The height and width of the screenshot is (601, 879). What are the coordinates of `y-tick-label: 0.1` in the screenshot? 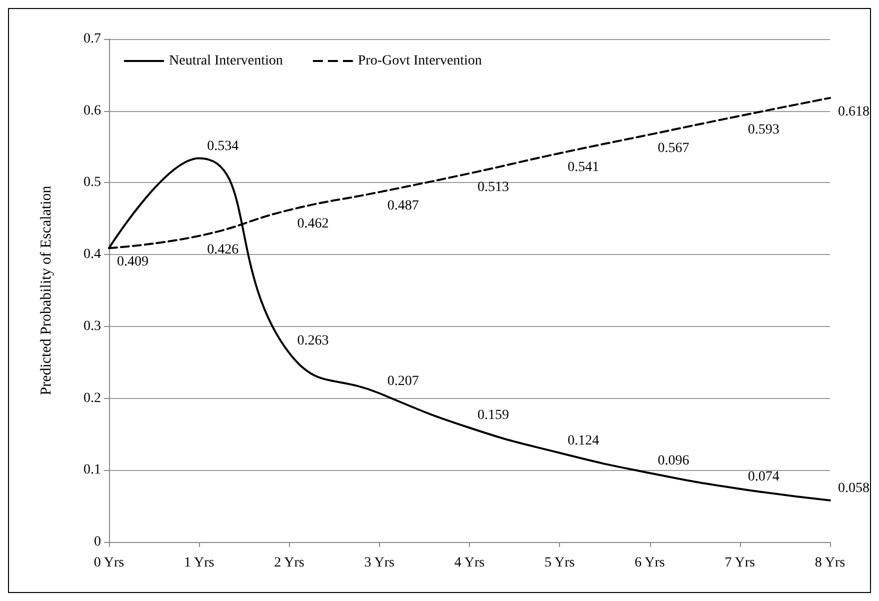 It's located at (92, 470).